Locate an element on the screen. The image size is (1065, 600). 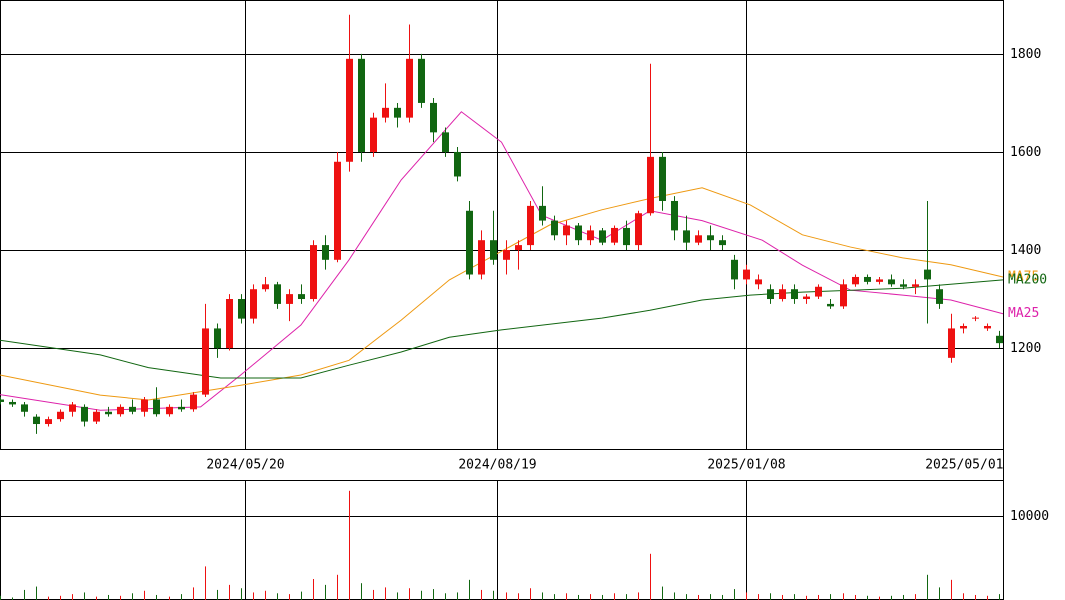
y-tick-label: 1800 is located at coordinates (1025, 54).